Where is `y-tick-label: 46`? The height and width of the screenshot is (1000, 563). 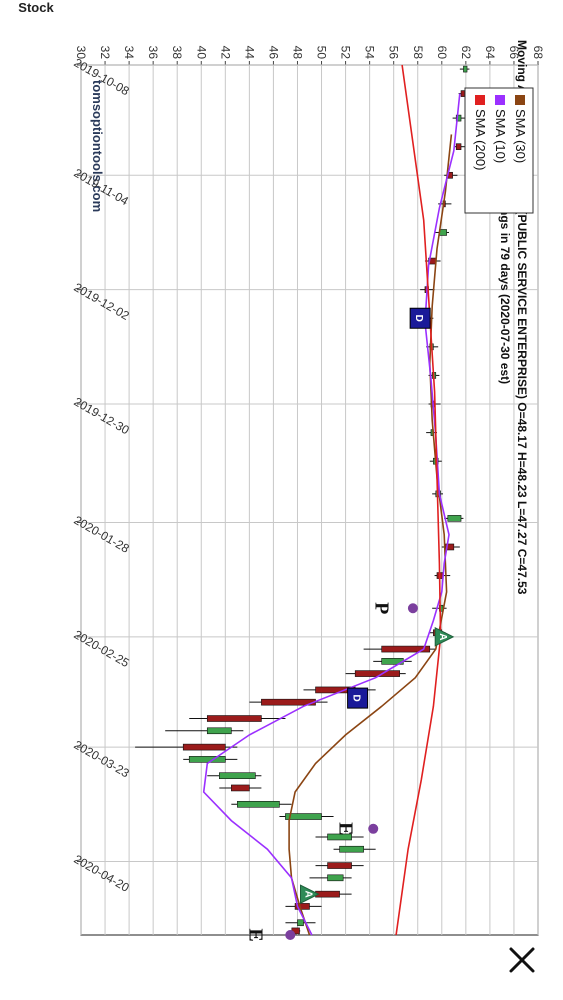 y-tick-label: 46 is located at coordinates (273, 53).